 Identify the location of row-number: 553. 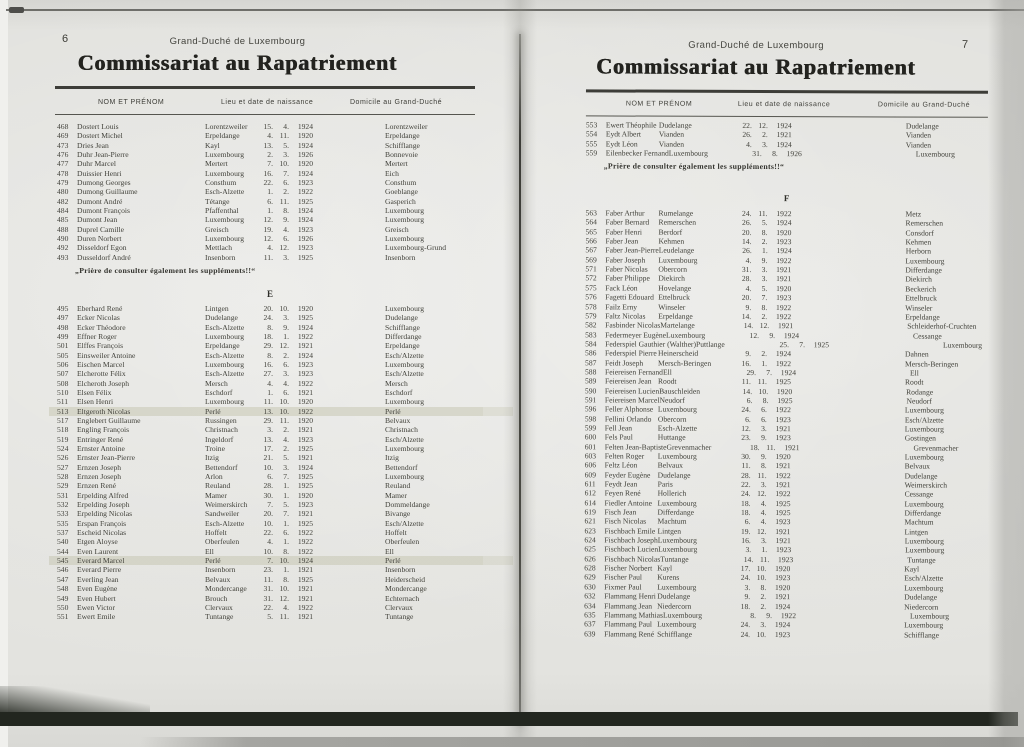
(591, 125).